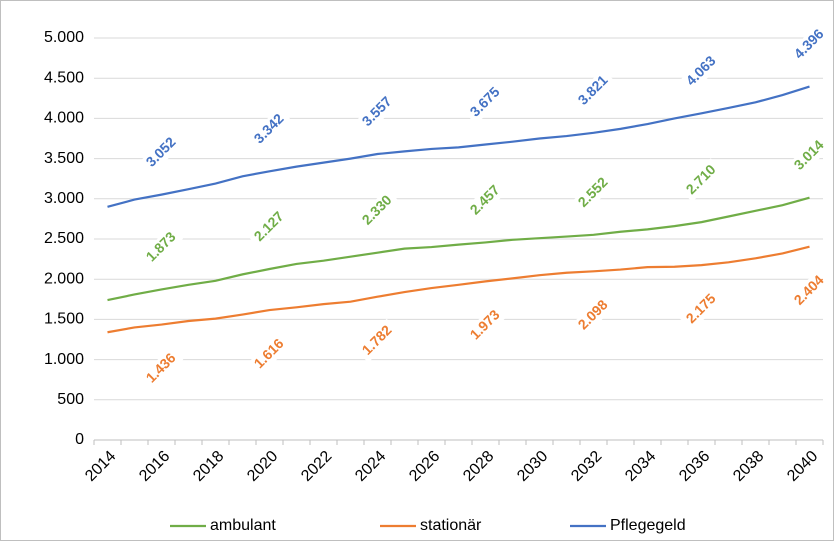 The height and width of the screenshot is (541, 834). What do you see at coordinates (64, 319) in the screenshot?
I see `y-tick-label: 1.500` at bounding box center [64, 319].